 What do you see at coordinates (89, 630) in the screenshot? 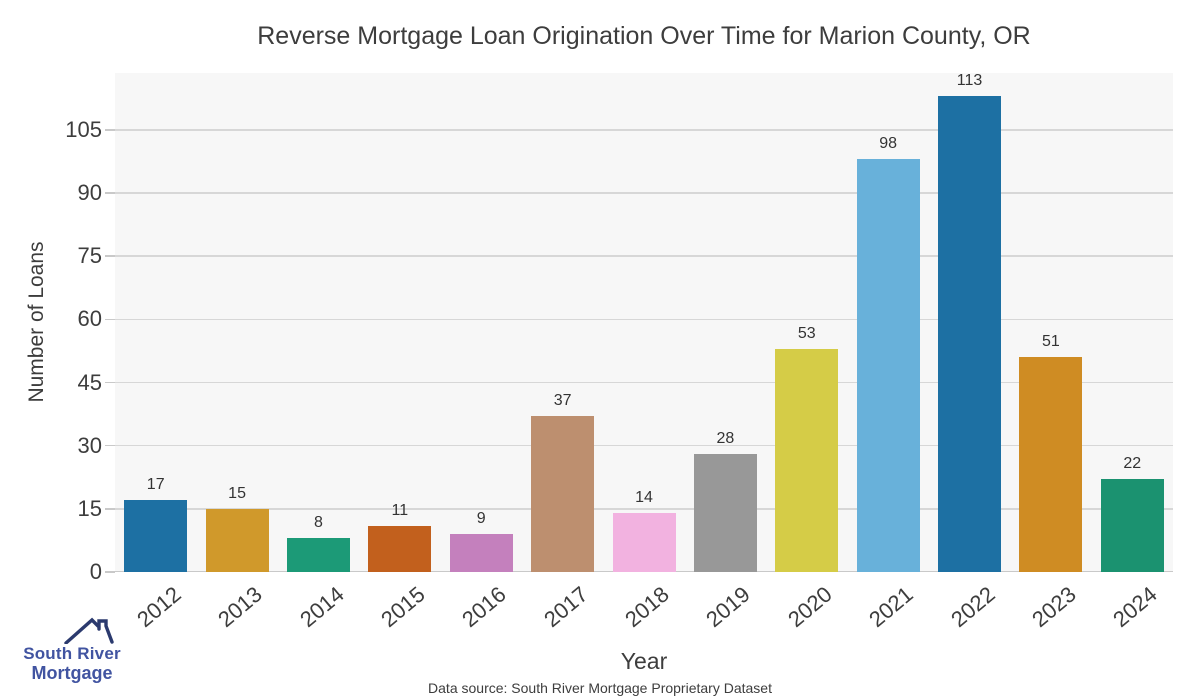
I see `house-roof-icon` at bounding box center [89, 630].